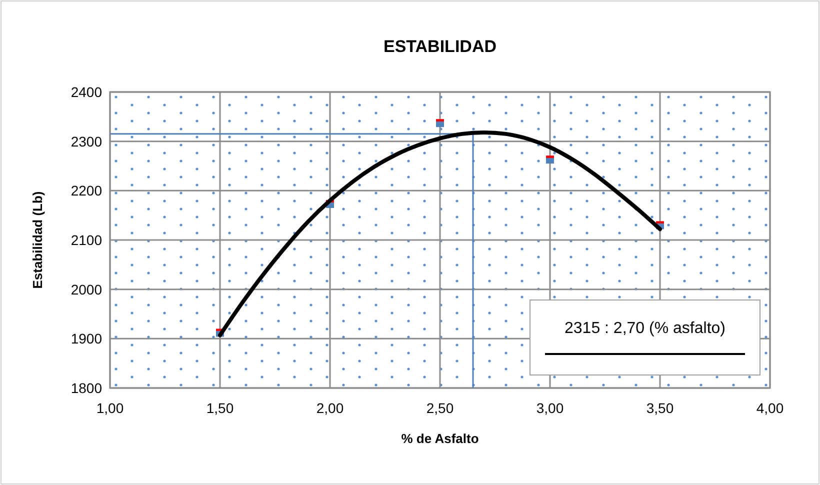 This screenshot has height=485, width=820. What do you see at coordinates (86, 240) in the screenshot?
I see `y-tick-label: 2100` at bounding box center [86, 240].